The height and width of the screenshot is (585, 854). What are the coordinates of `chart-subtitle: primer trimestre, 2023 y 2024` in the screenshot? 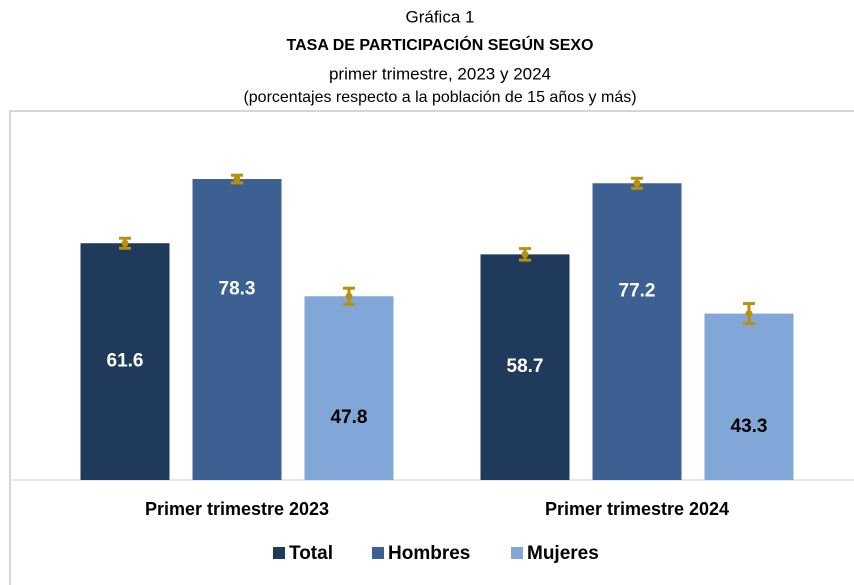 It's located at (440, 73).